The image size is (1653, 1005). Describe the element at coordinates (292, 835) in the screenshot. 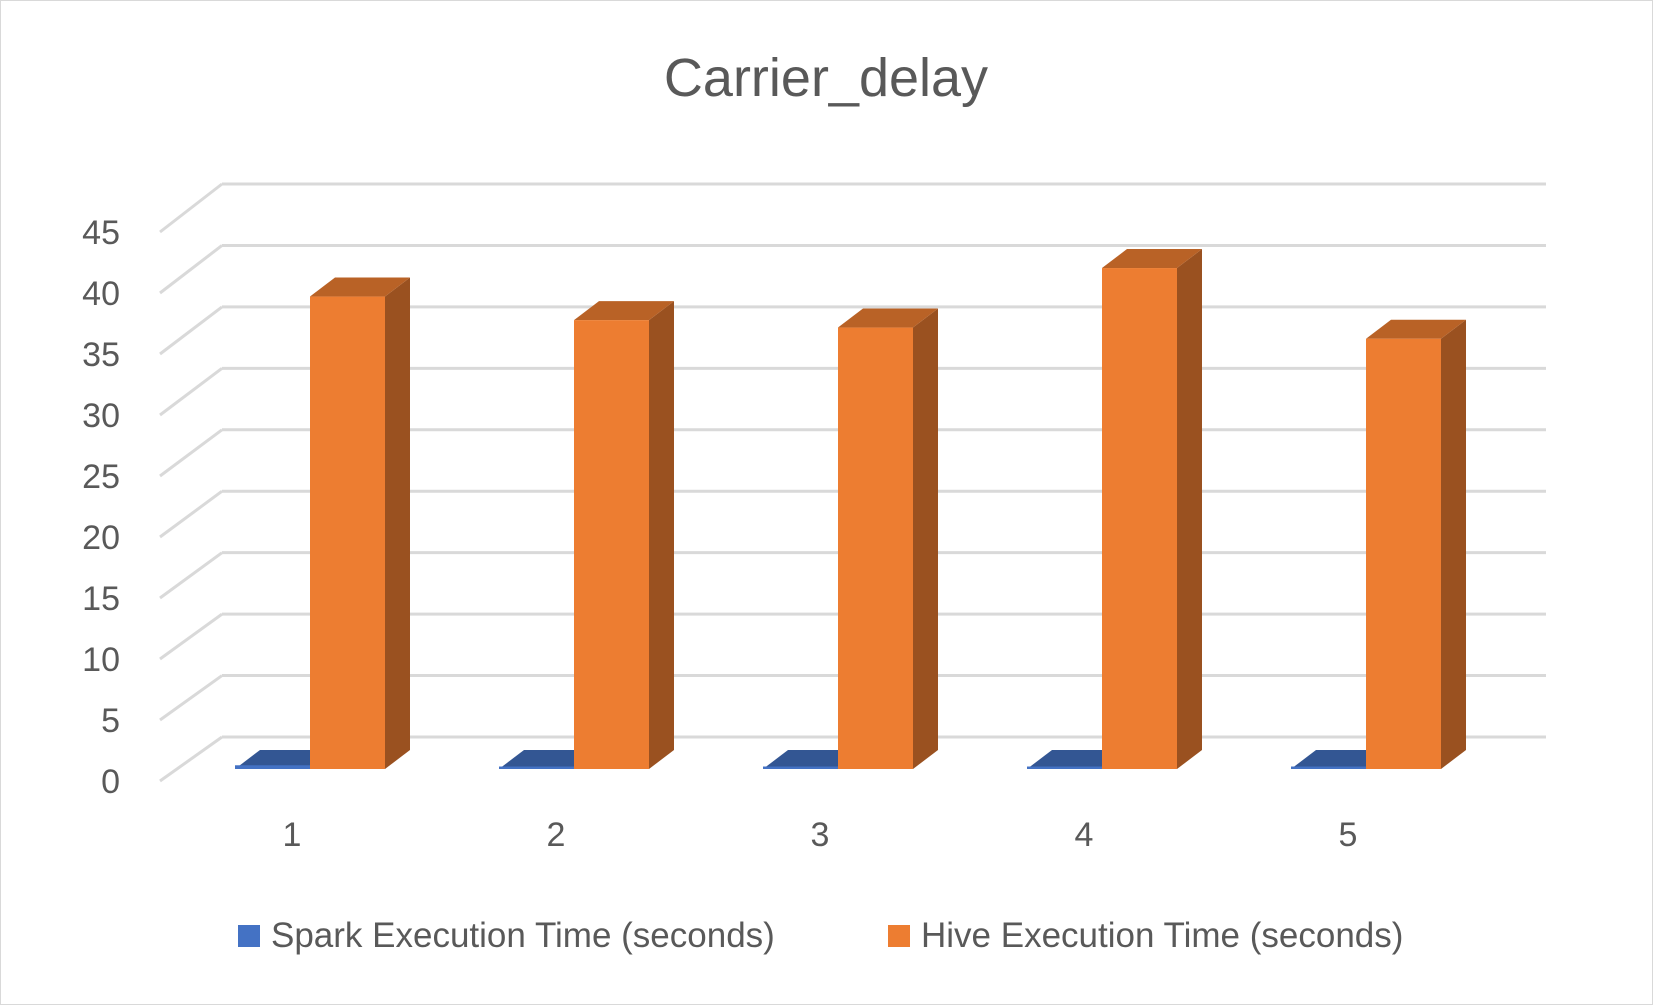

I see `x-tick-label: 1` at that location.